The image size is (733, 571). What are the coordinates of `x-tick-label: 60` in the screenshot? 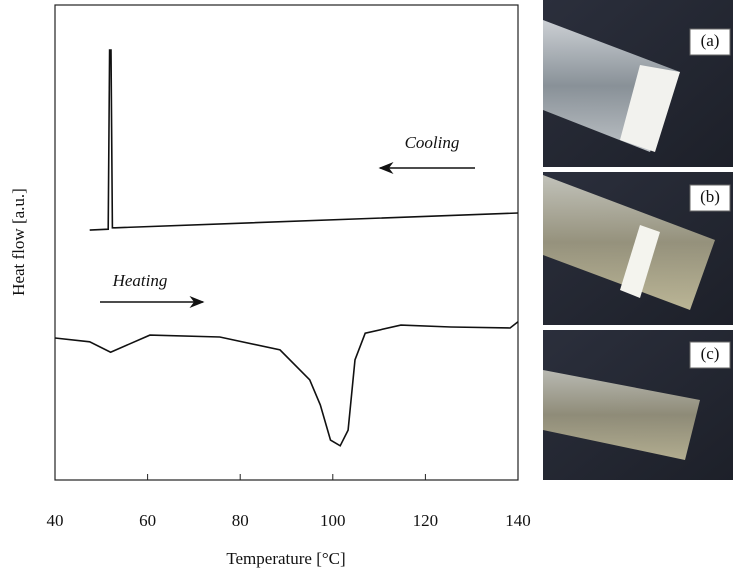 It's located at (147, 520).